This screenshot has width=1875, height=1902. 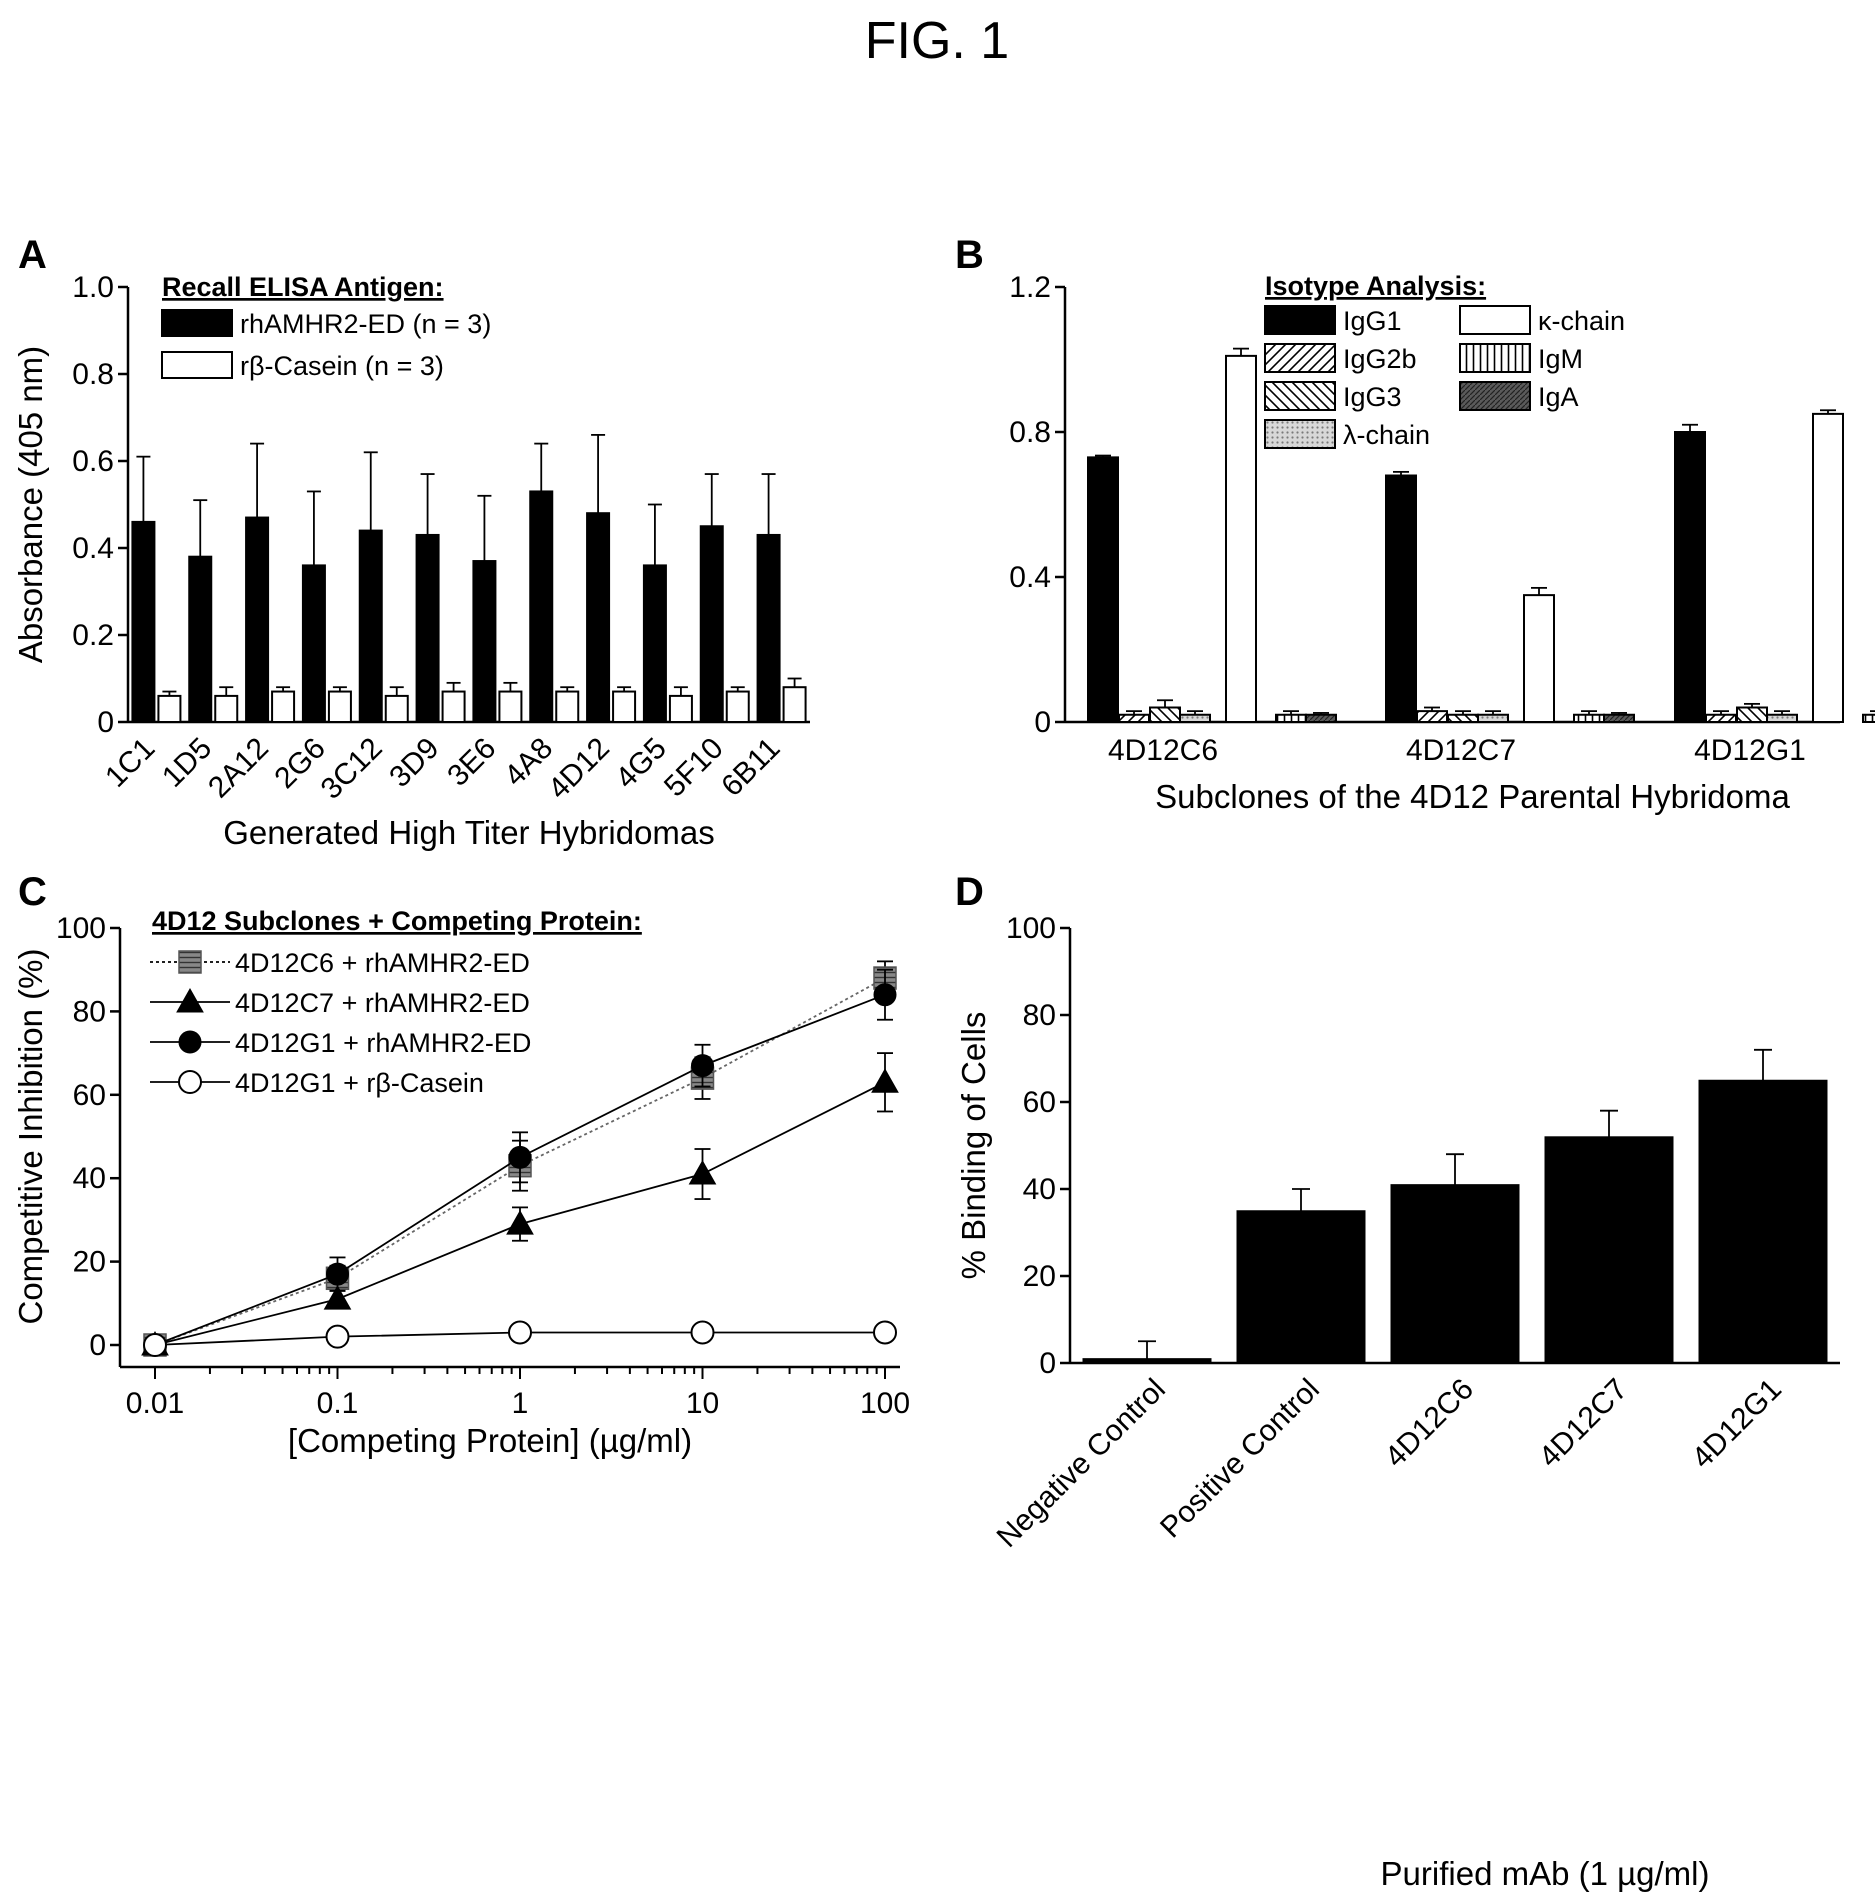 I want to click on legend-label: rβ-Casein (n = 3), so click(x=342, y=366).